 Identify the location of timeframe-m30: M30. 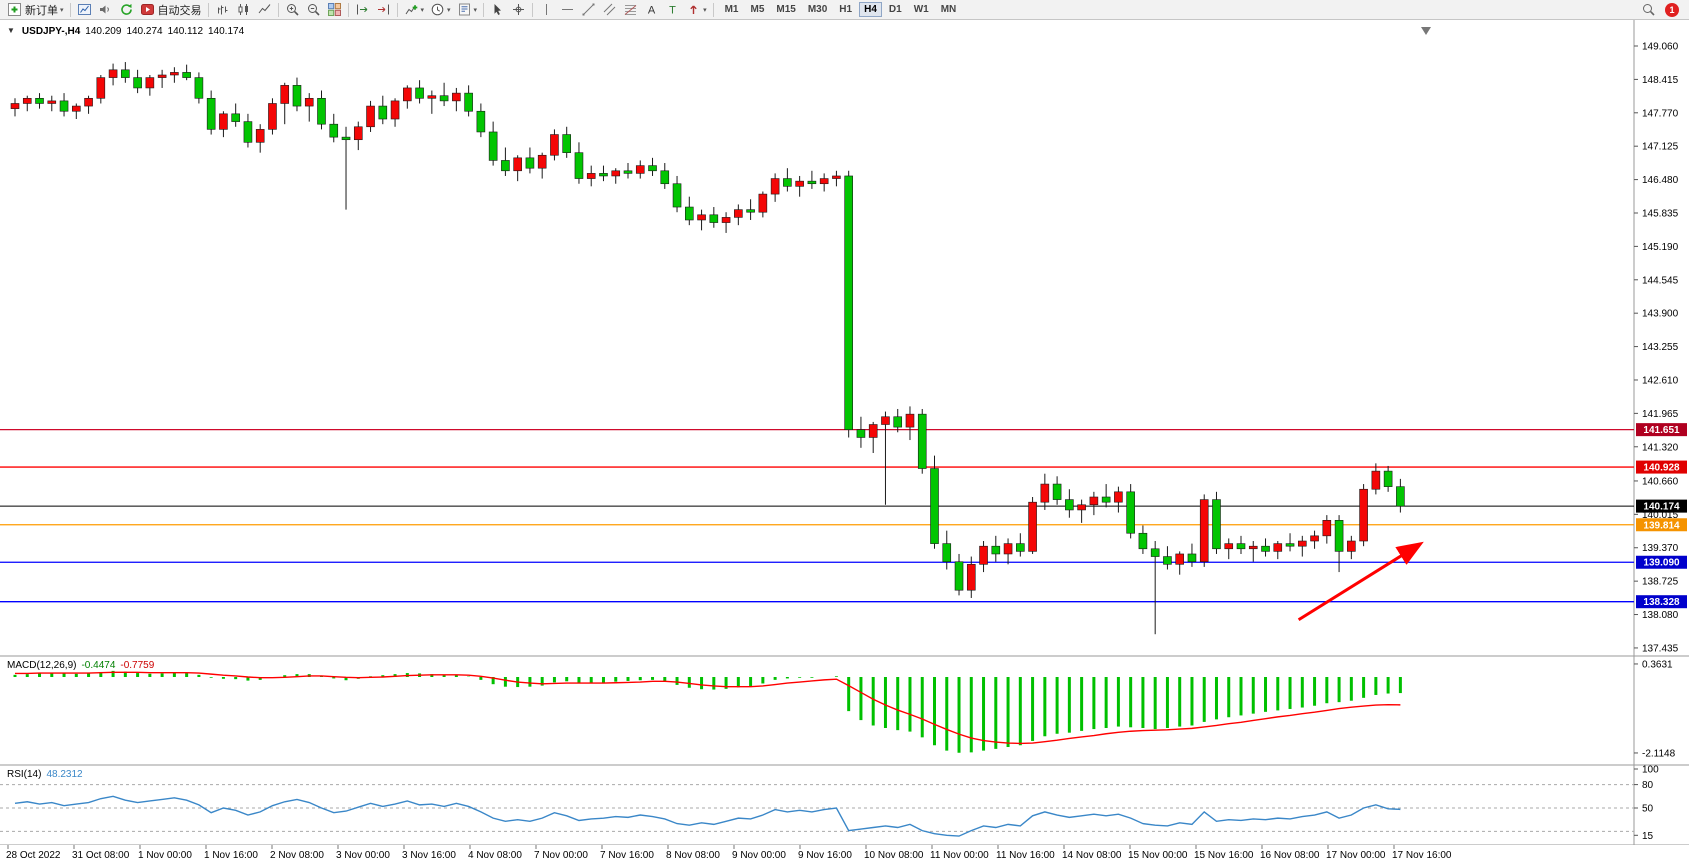
(817, 9).